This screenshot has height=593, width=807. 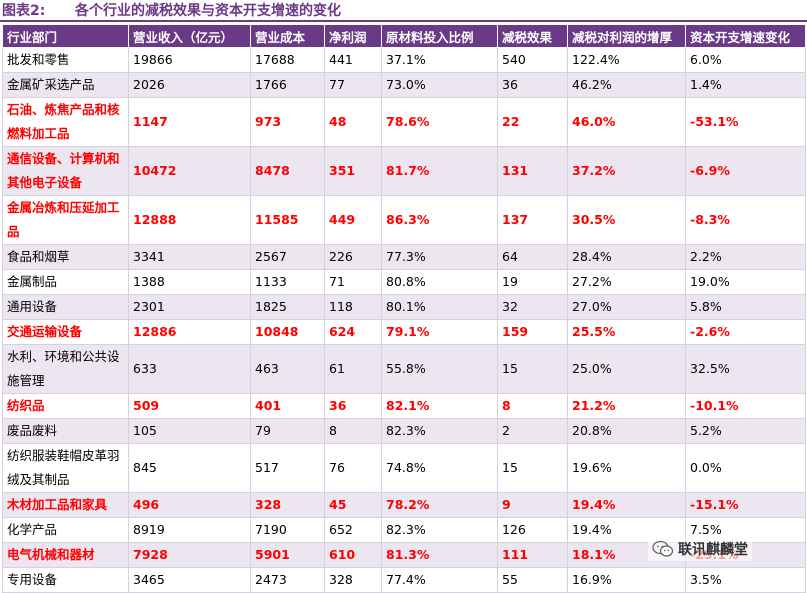 I want to click on cell-effect: 36, so click(x=532, y=85).